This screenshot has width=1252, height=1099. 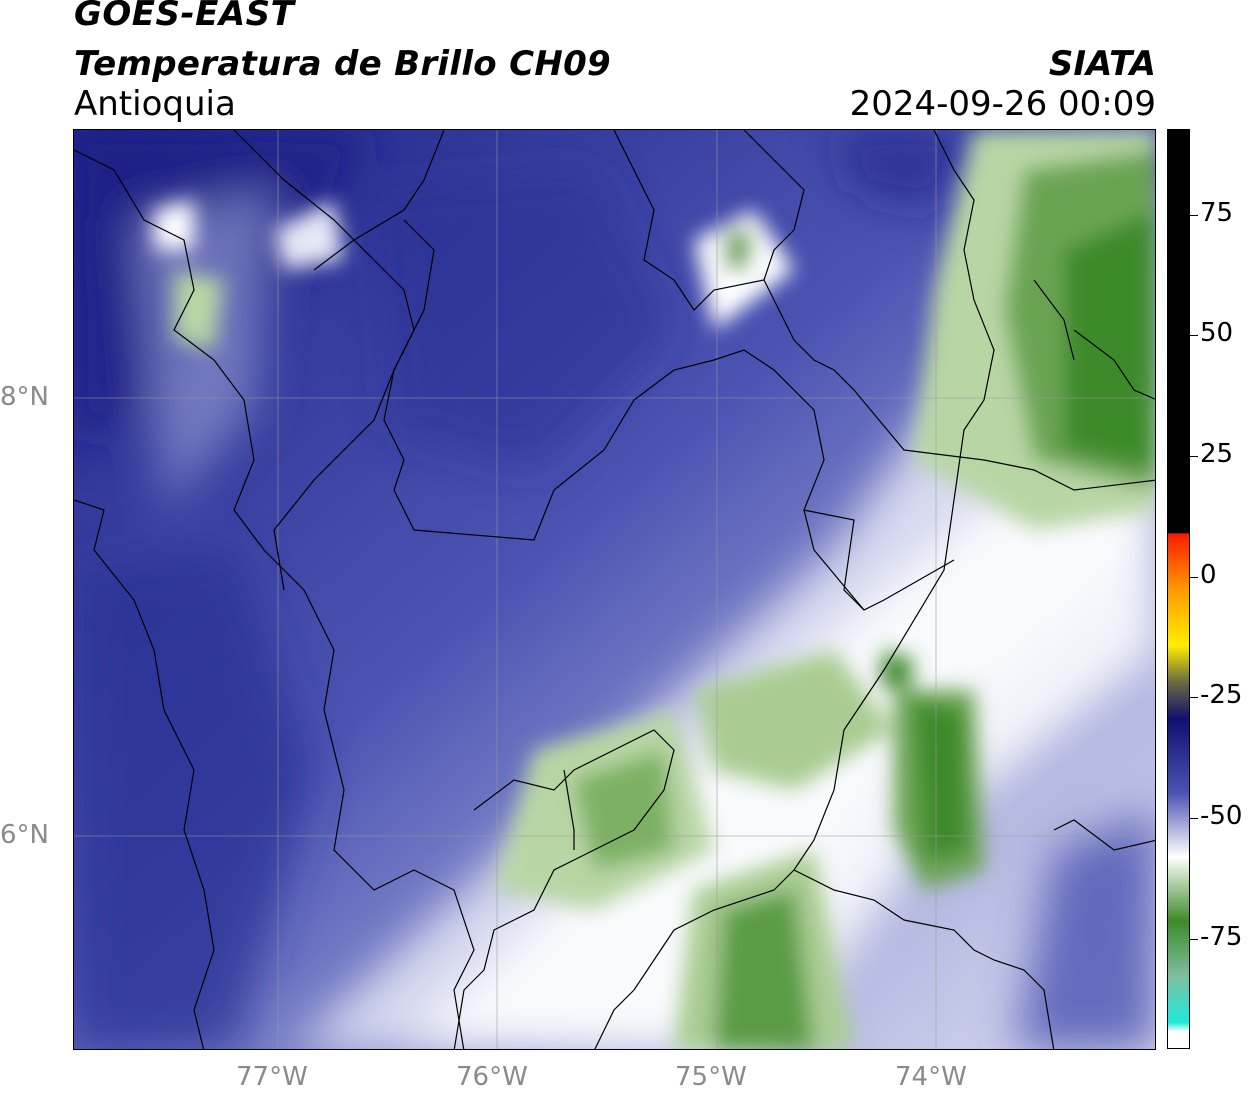 I want to click on colorbar-label: 25, so click(x=1217, y=454).